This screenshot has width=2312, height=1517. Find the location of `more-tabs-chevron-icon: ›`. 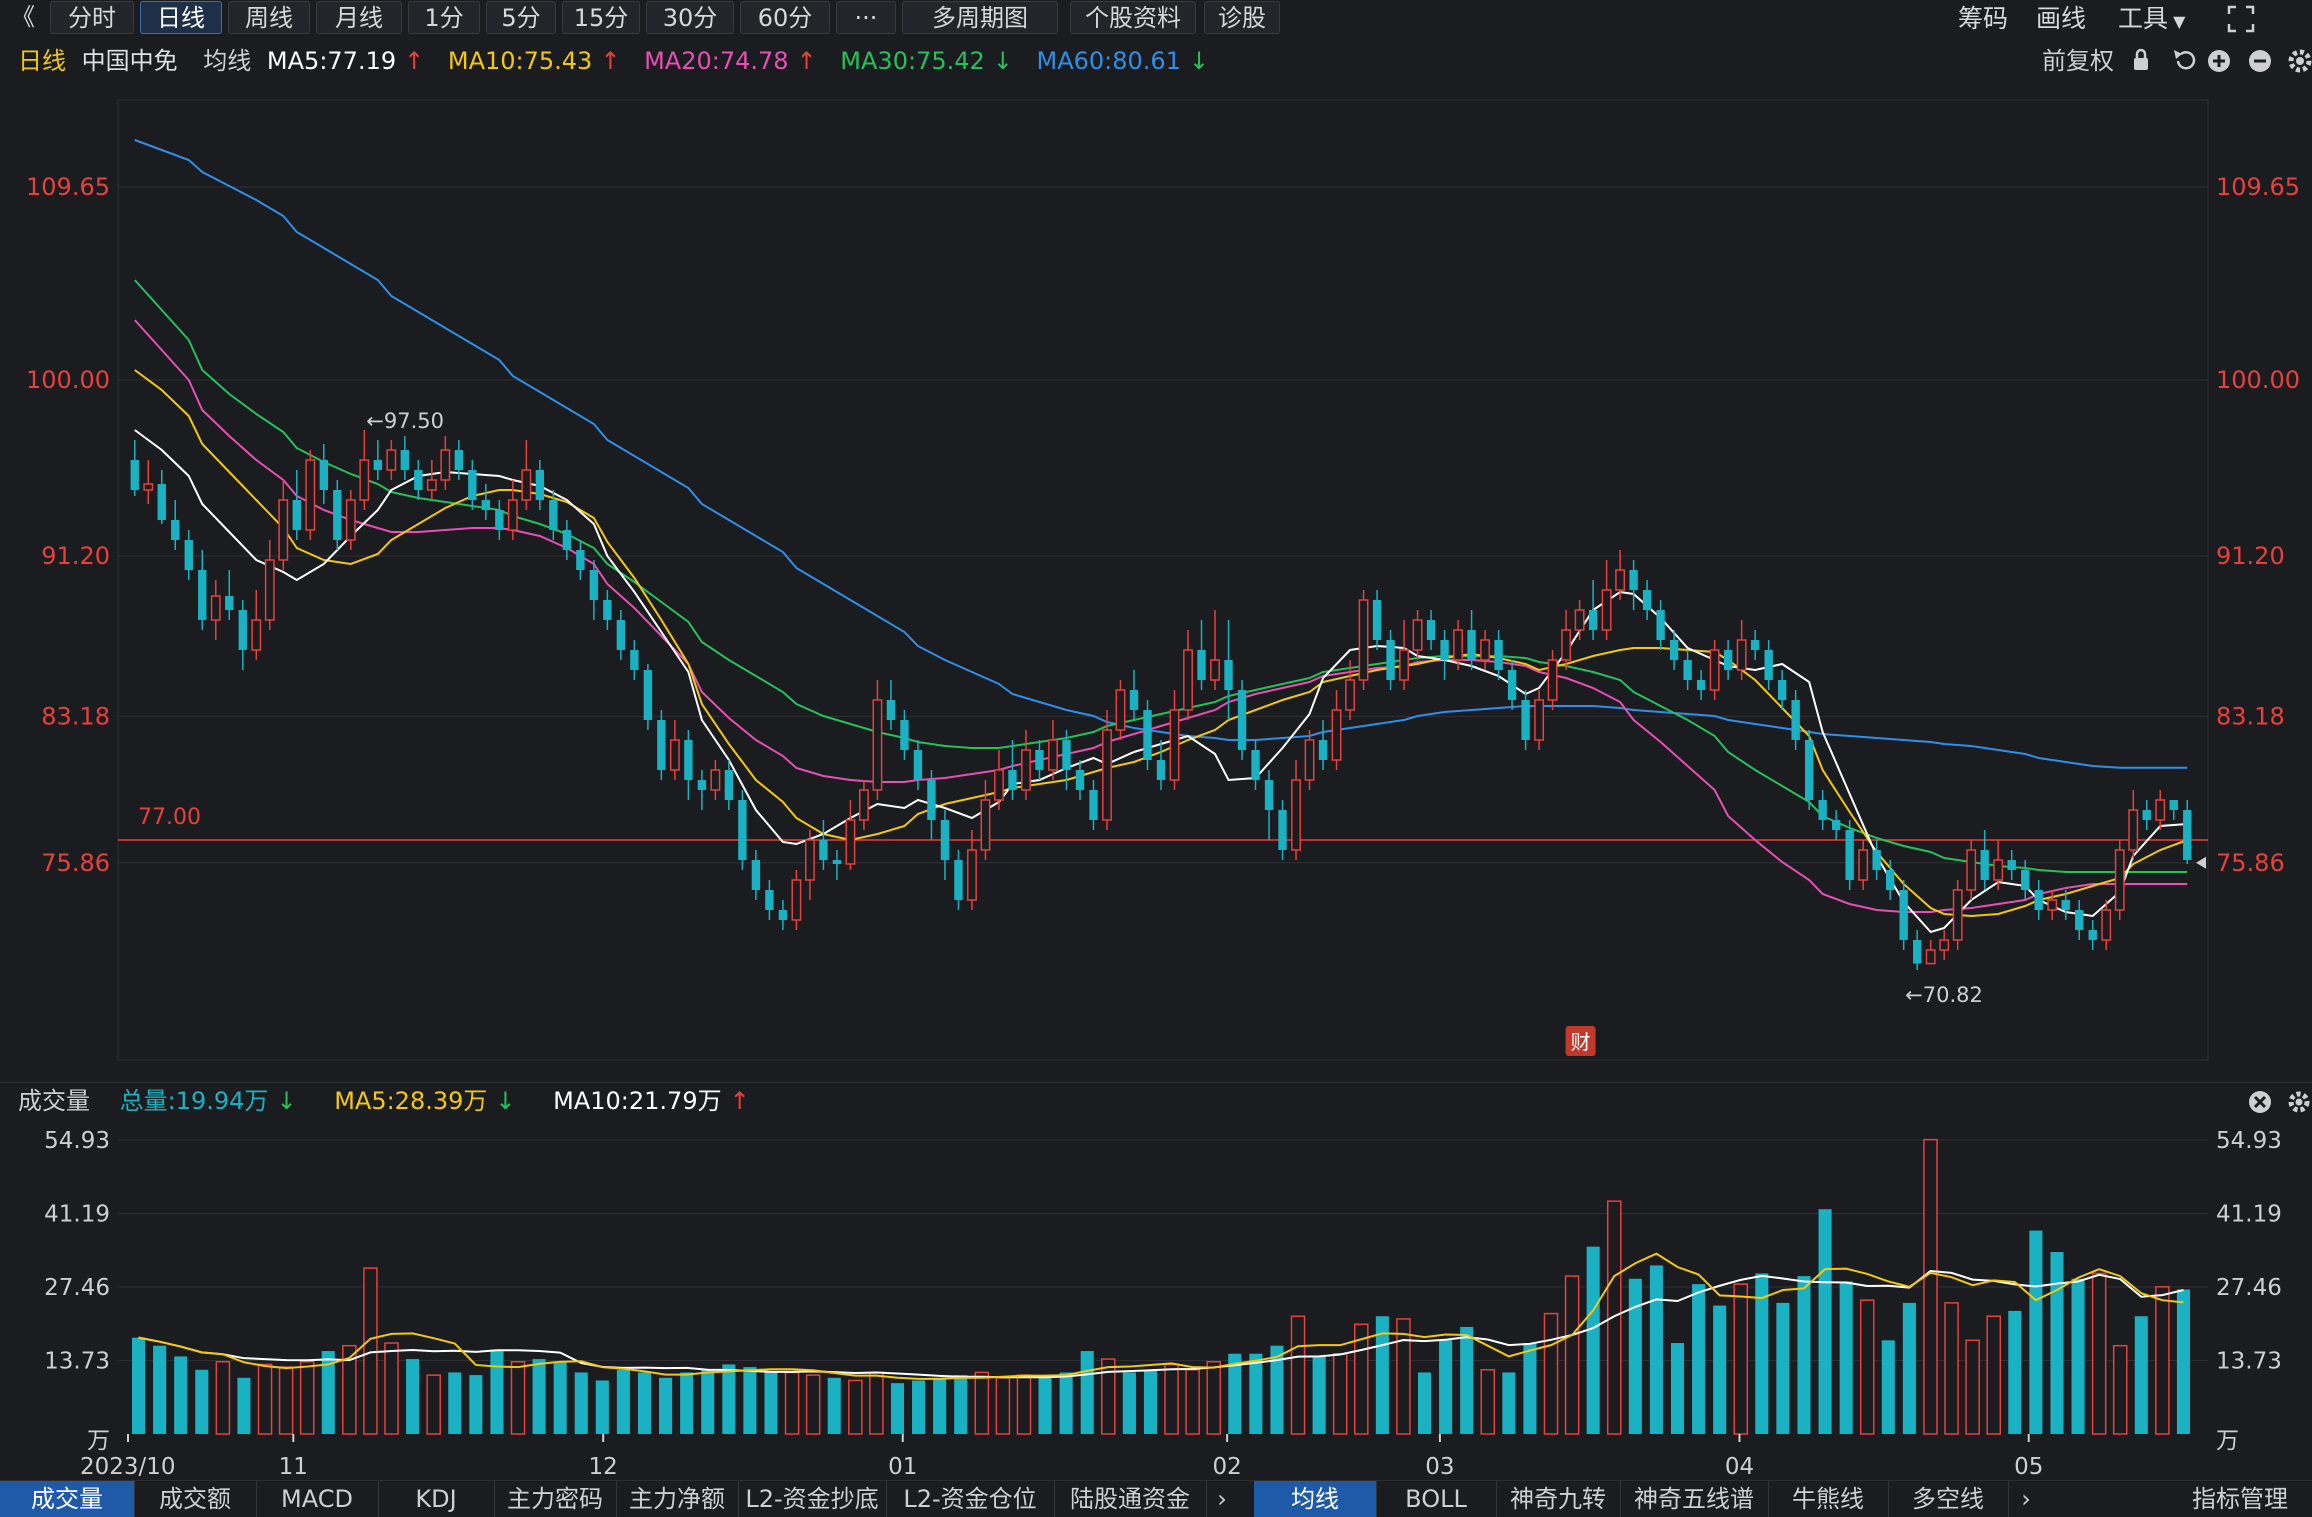

more-tabs-chevron-icon: › is located at coordinates (1222, 1499).